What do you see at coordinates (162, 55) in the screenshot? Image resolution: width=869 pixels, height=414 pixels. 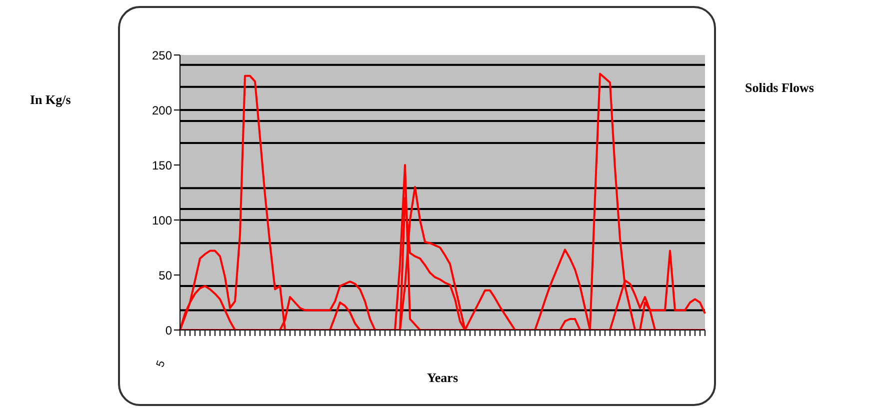 I see `y-tick-label: 250` at bounding box center [162, 55].